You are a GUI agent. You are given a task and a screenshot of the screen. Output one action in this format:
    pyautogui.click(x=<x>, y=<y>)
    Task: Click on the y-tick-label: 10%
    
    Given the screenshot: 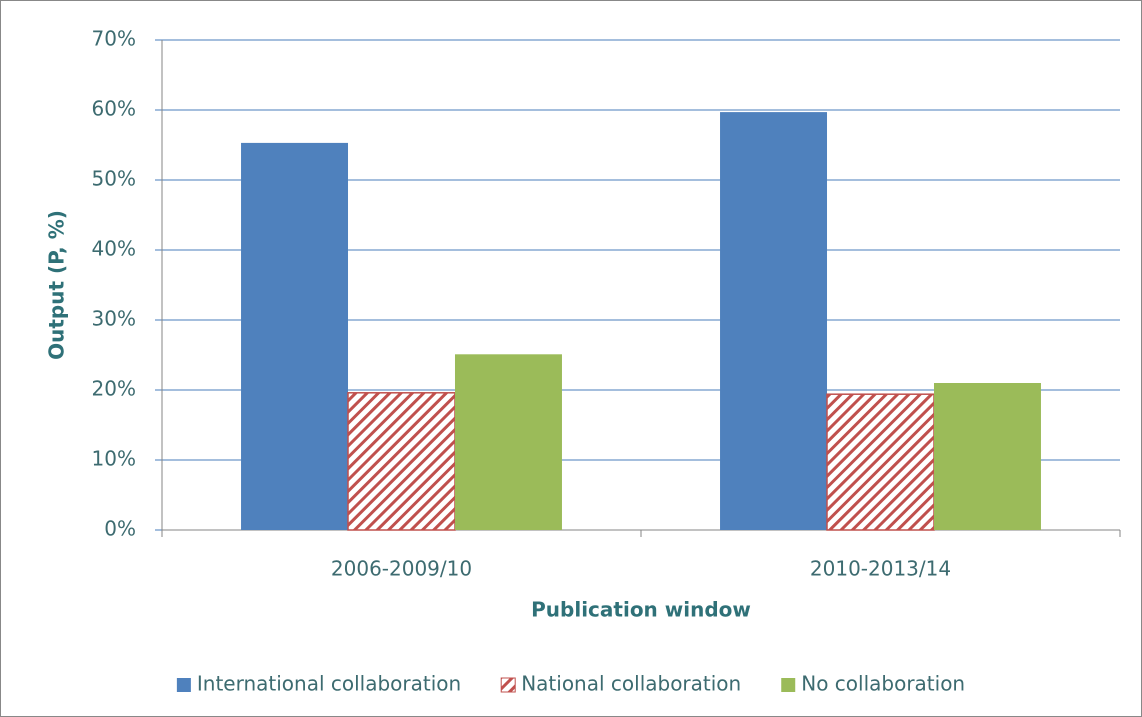 What is the action you would take?
    pyautogui.click(x=114, y=459)
    